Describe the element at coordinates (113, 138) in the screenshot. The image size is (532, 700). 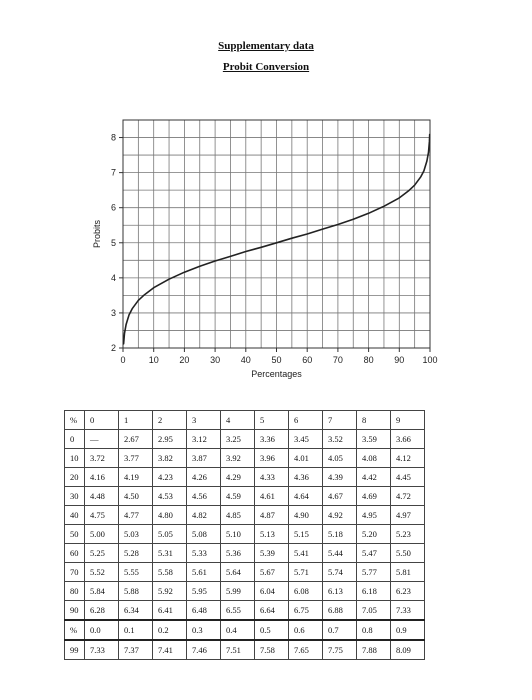
I see `y-tick-label: 8` at that location.